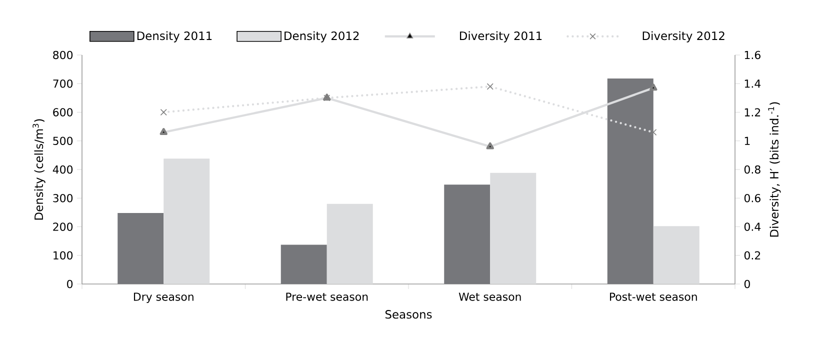 Image resolution: width=826 pixels, height=344 pixels. I want to click on y-tick-label: 300, so click(63, 198).